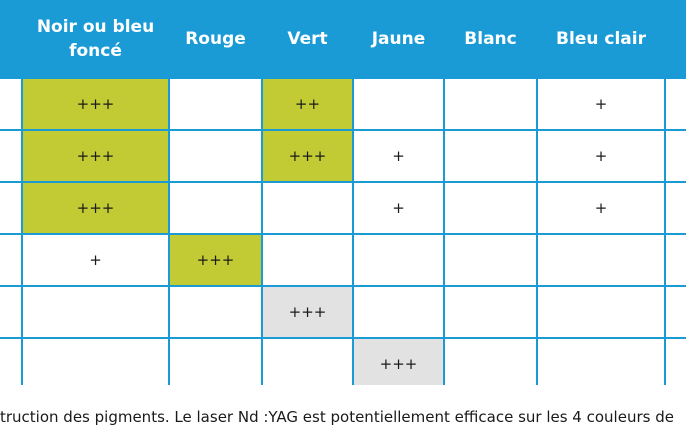 This screenshot has width=686, height=430. What do you see at coordinates (307, 38) in the screenshot?
I see `column-header: Vert` at bounding box center [307, 38].